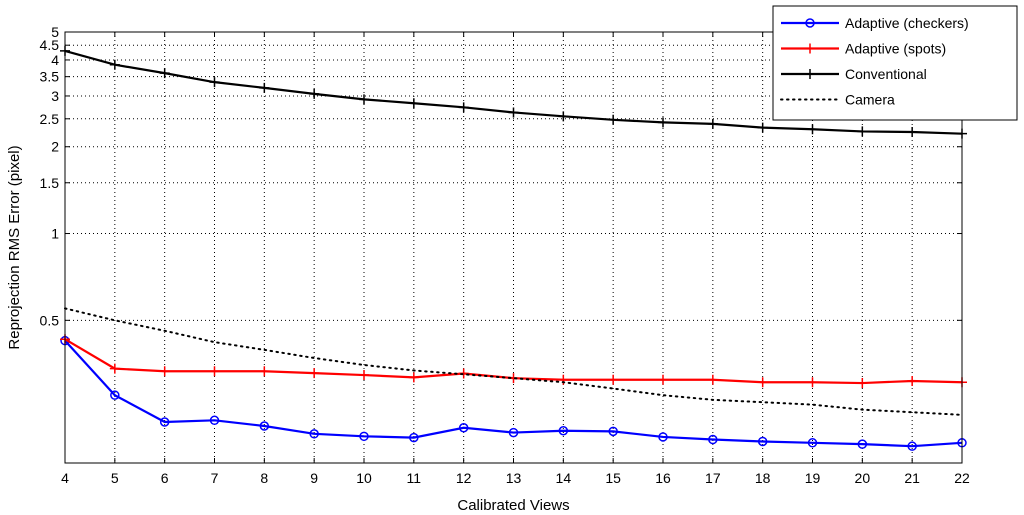  I want to click on x-tick-label: 6, so click(165, 478).